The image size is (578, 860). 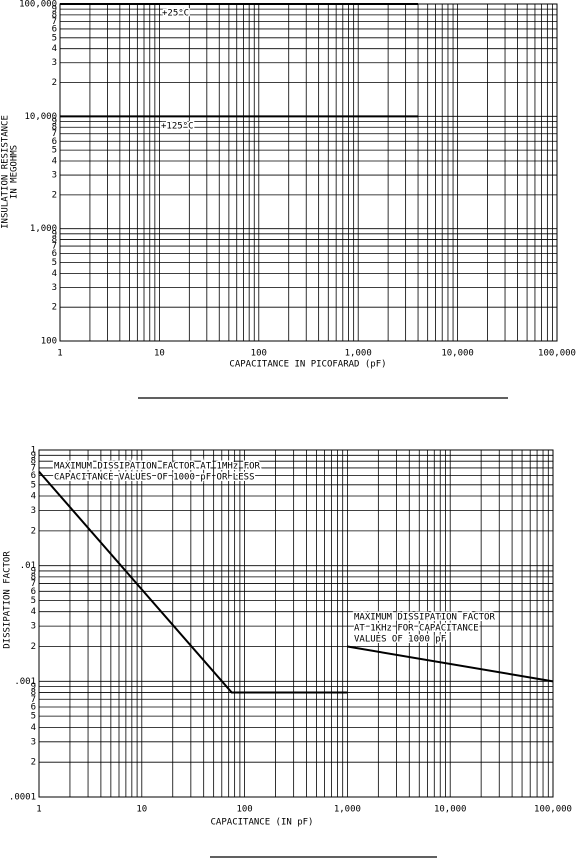 I want to click on y-tick-label: .0001, so click(x=22, y=798).